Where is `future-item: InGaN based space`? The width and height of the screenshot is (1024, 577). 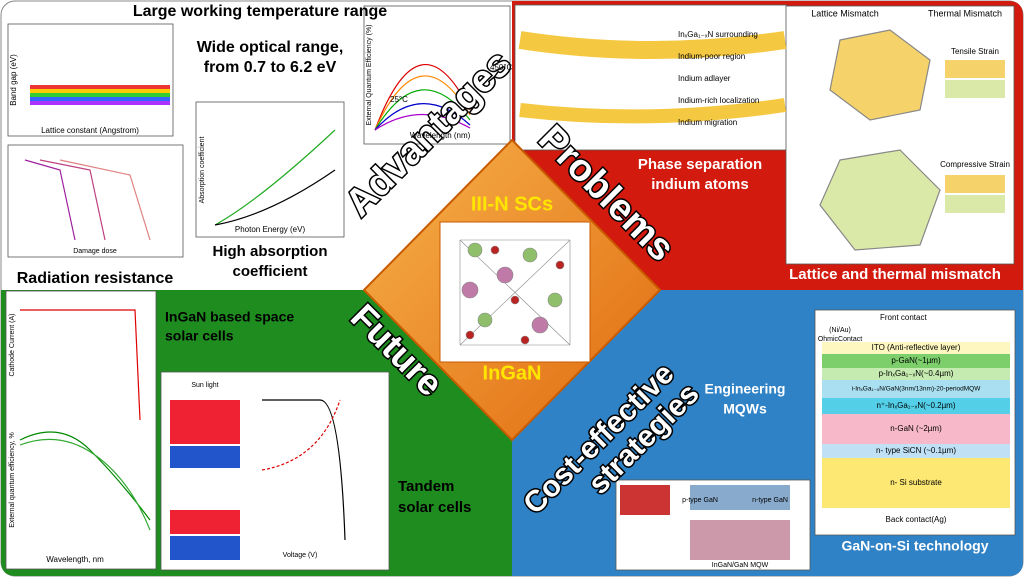 future-item: InGaN based space is located at coordinates (229, 317).